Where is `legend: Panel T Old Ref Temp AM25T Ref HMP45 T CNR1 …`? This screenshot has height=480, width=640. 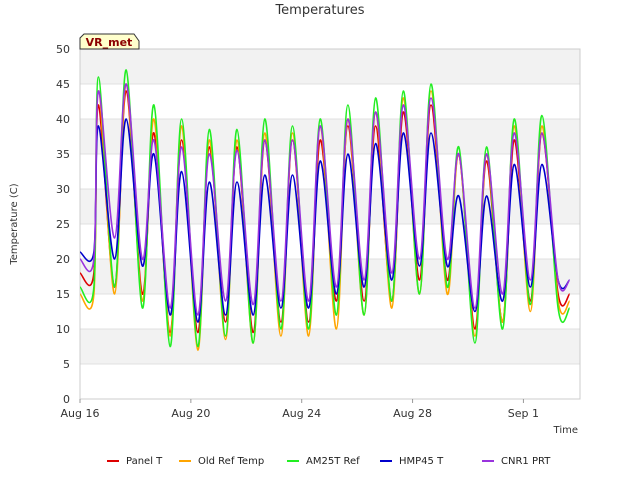
legend: Panel T Old Ref Temp AM25T Ref HMP45 T CNR1 … is located at coordinates (329, 461).